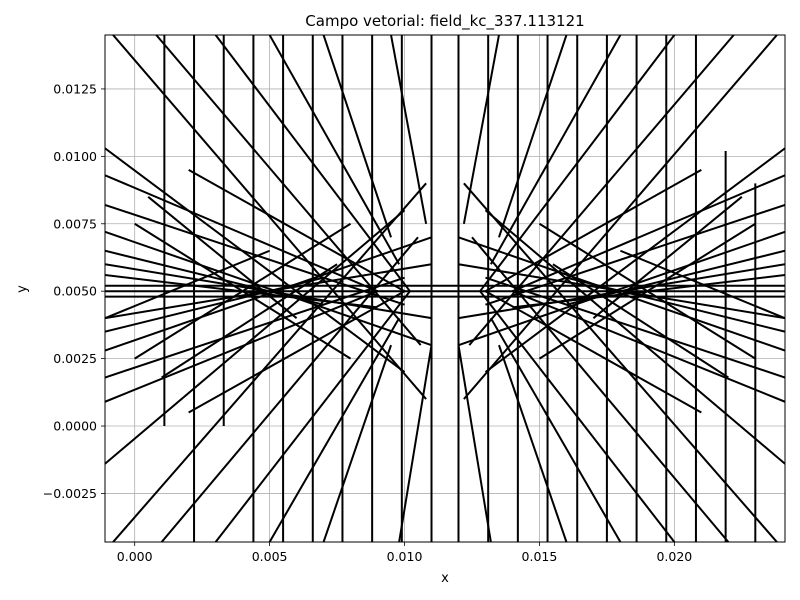 The image size is (800, 600). I want to click on y-axis-label: y, so click(22, 289).